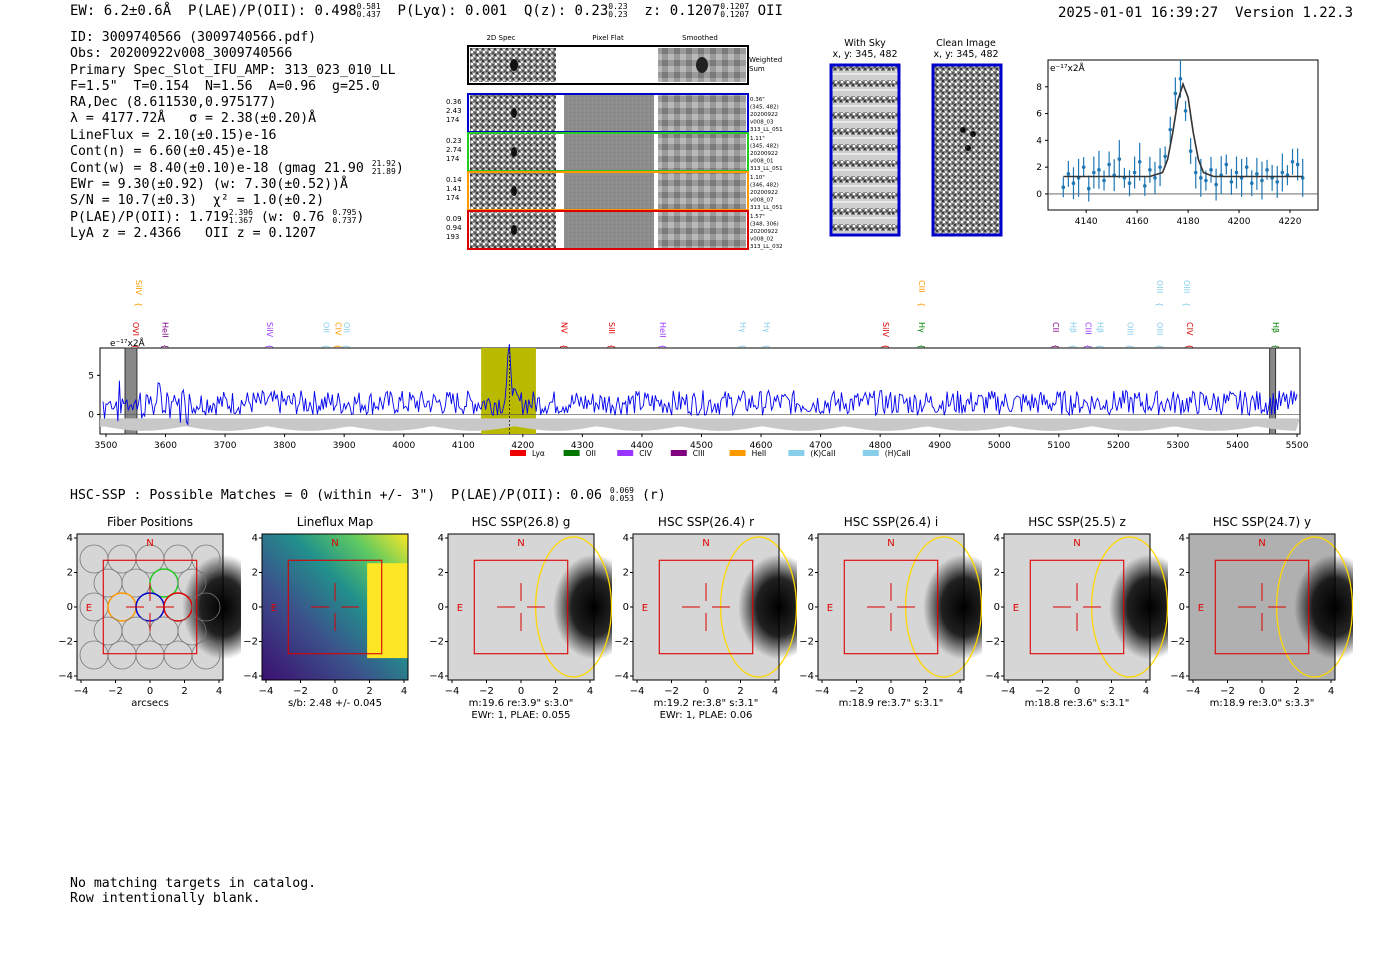 This screenshot has height=953, width=1400. Describe the element at coordinates (1239, 222) in the screenshot. I see `zoom-x-tick-label: 4200` at that location.